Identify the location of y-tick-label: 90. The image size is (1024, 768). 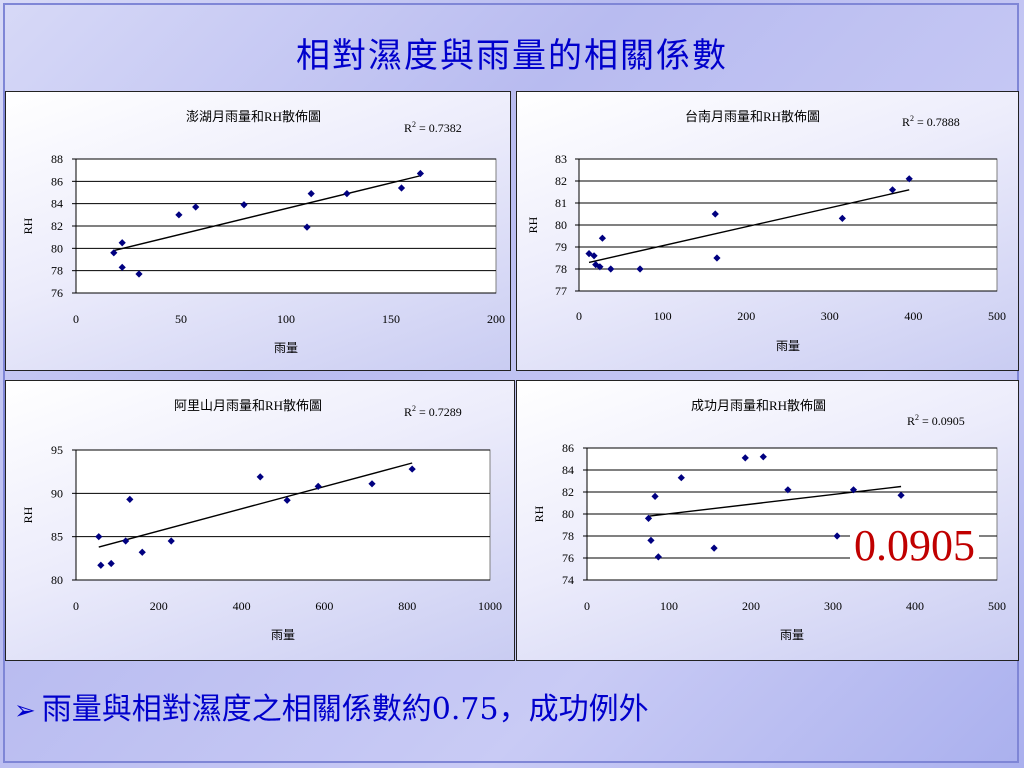
(57, 493).